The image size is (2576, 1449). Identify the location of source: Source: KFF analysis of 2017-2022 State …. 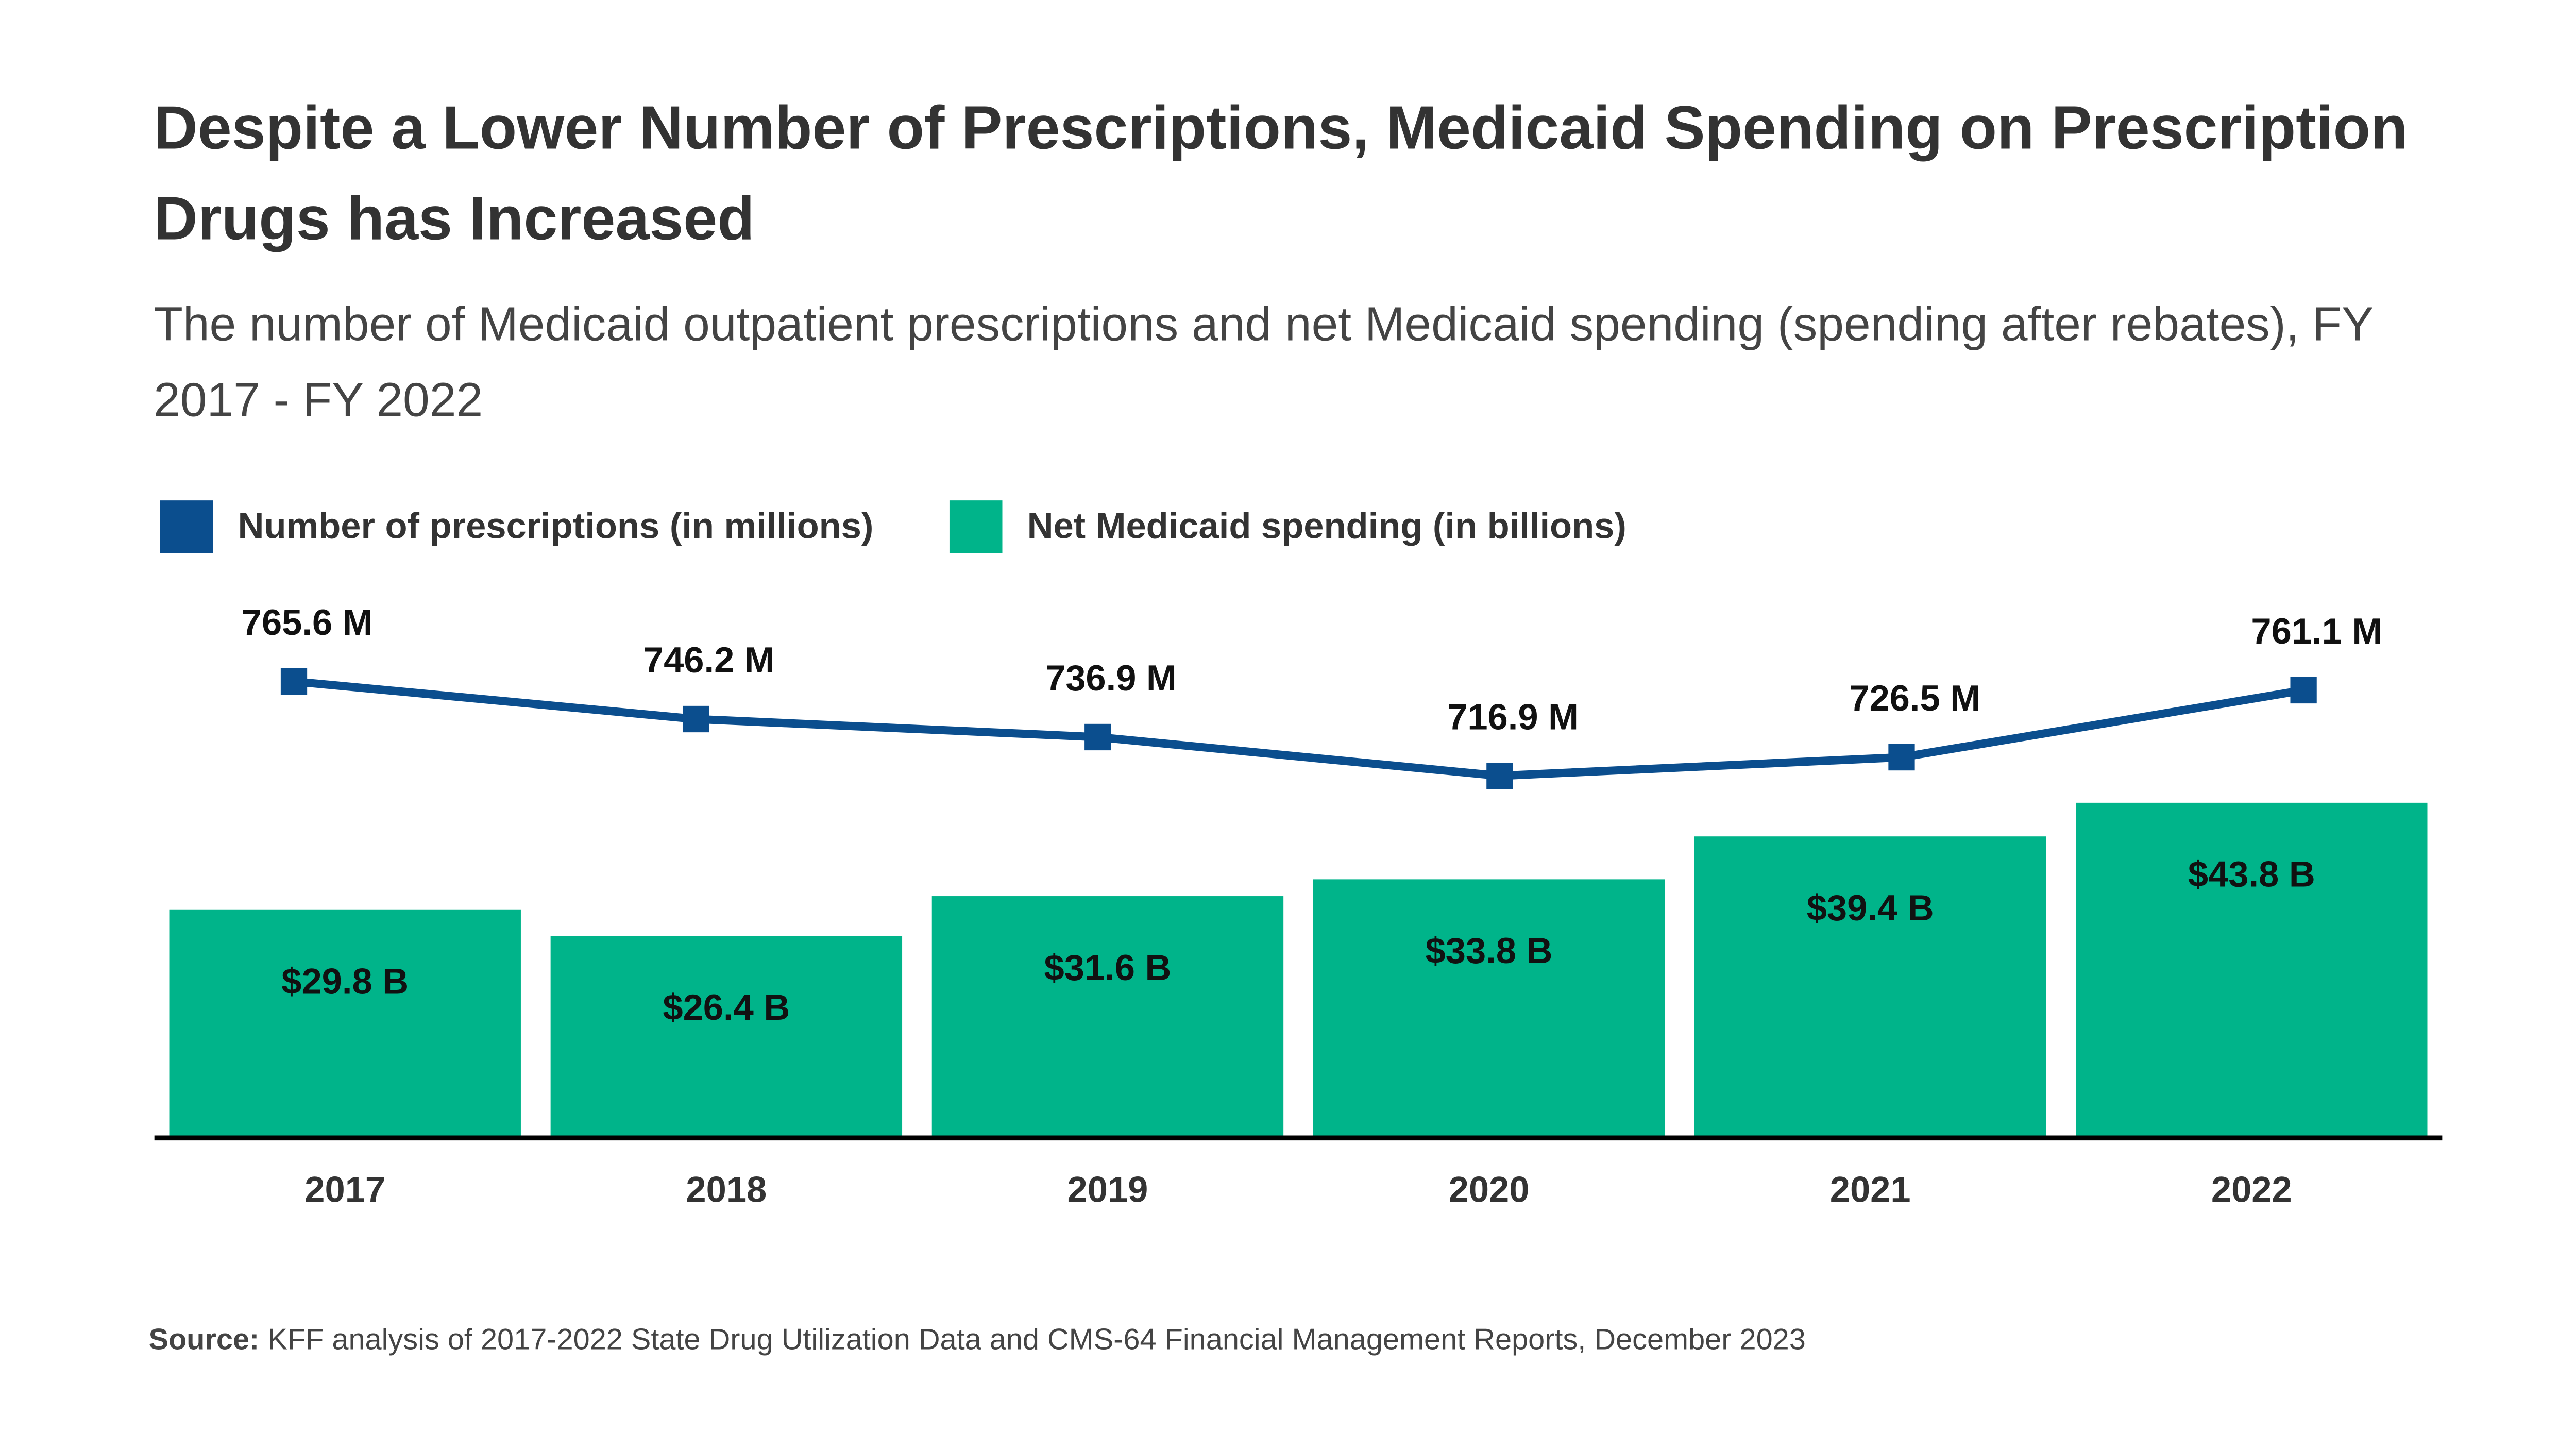
(976, 1340).